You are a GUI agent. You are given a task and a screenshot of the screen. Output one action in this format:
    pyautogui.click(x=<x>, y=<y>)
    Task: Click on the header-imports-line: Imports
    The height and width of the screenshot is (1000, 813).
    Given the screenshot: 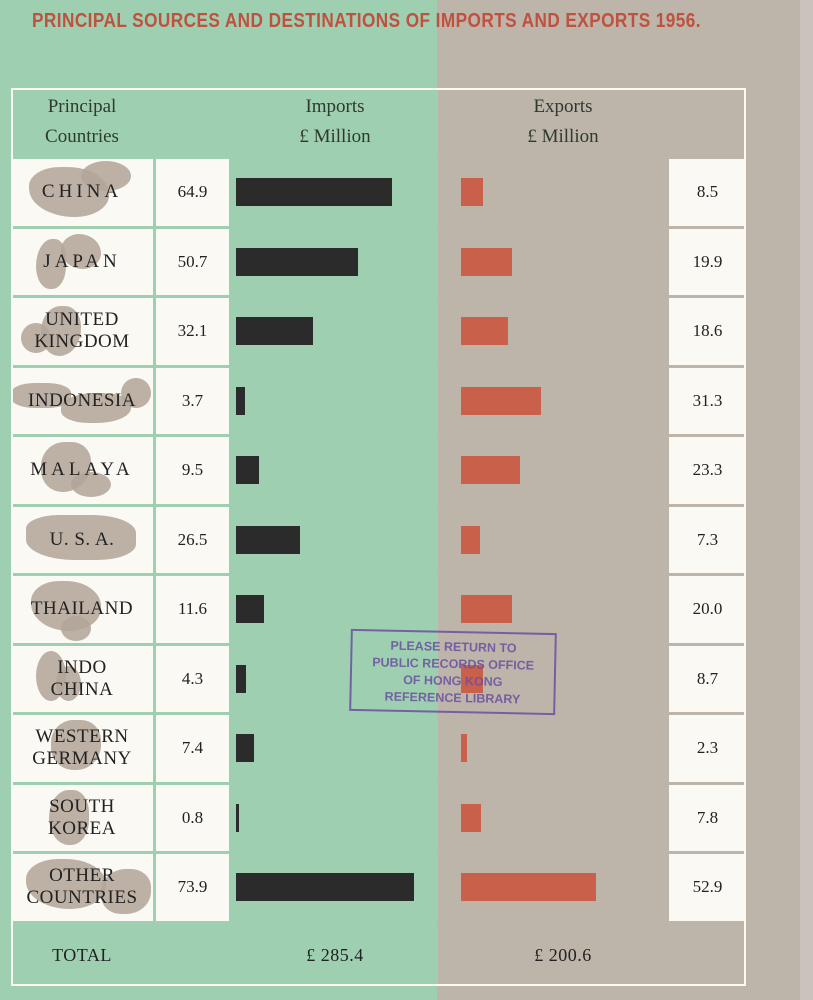 What is the action you would take?
    pyautogui.click(x=335, y=106)
    